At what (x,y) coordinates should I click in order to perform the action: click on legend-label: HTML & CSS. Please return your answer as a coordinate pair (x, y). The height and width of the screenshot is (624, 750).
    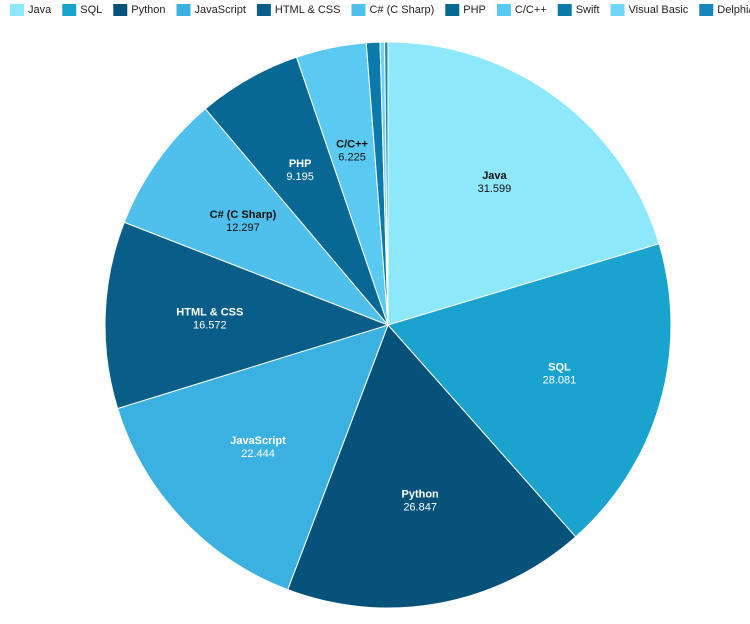
    Looking at the image, I should click on (308, 10).